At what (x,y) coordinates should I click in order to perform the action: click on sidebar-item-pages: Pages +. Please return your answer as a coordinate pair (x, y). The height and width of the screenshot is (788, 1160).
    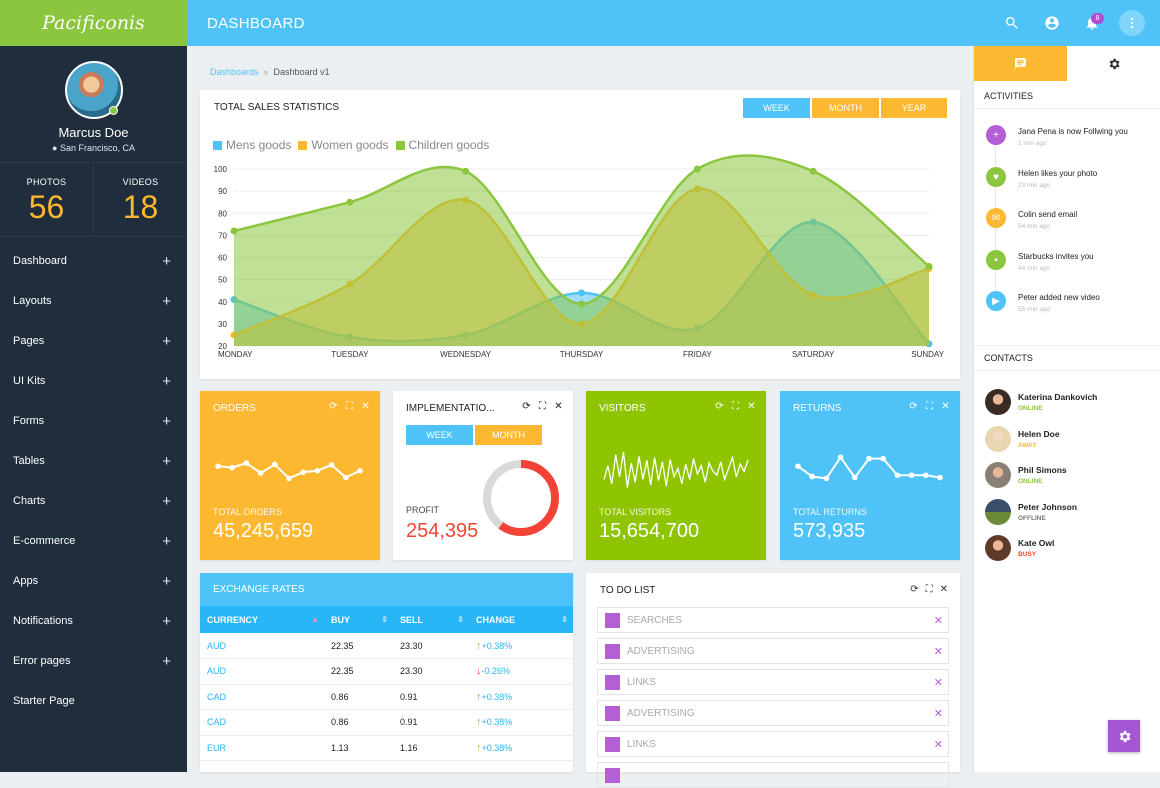
    Looking at the image, I should click on (93, 341).